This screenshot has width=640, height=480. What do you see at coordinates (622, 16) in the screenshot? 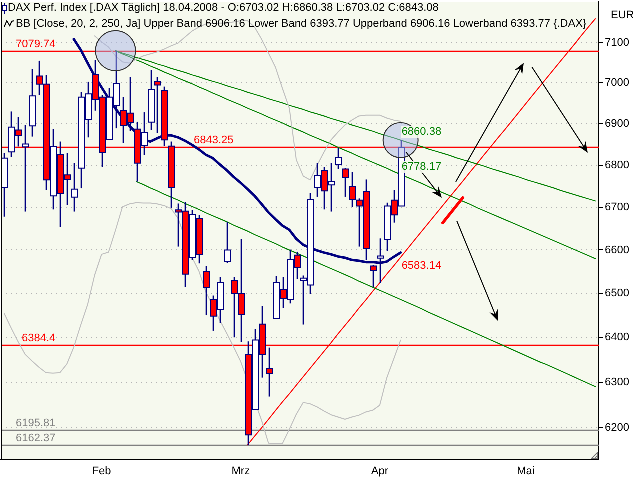
I see `y-axis-title: EUR` at bounding box center [622, 16].